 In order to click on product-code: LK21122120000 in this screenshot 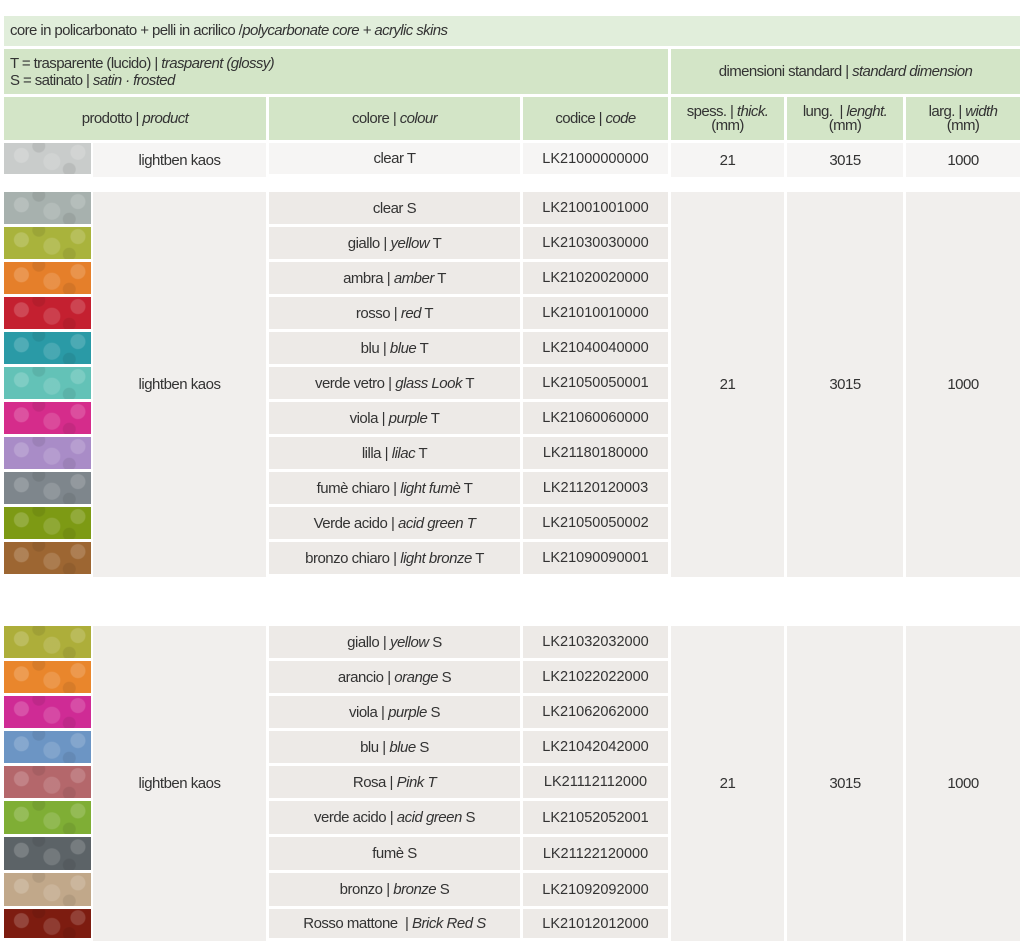, I will do `click(595, 853)`.